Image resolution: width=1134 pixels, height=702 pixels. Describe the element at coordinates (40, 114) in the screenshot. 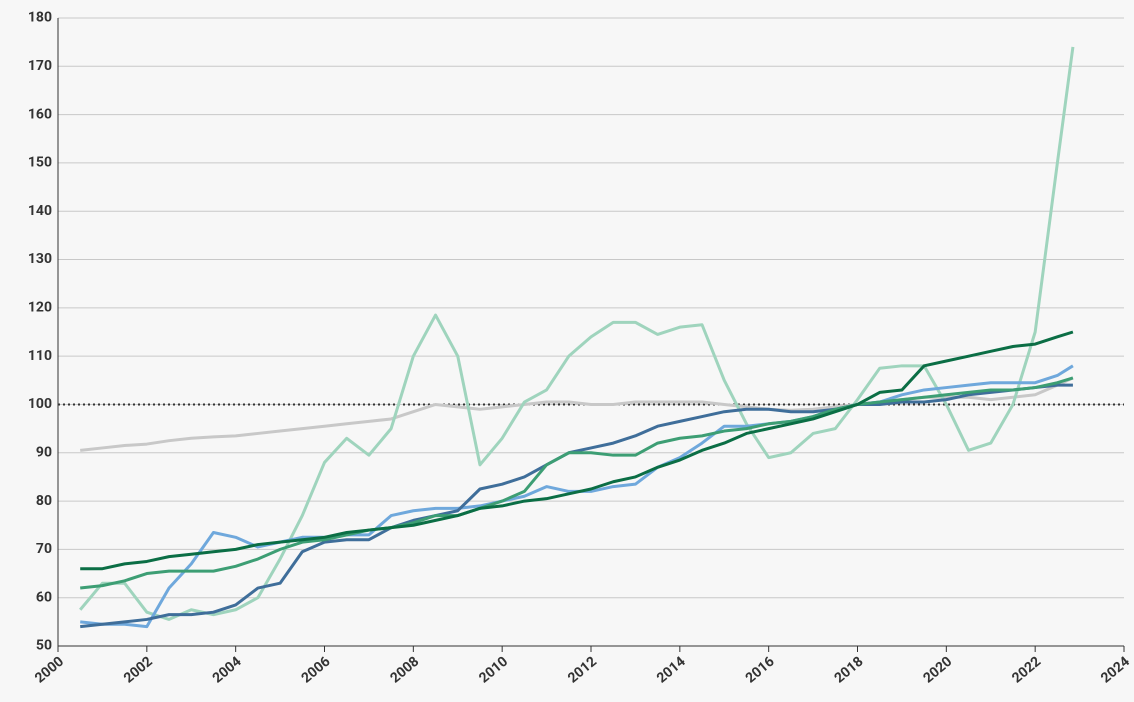

I see `y-tick-label: 160` at that location.